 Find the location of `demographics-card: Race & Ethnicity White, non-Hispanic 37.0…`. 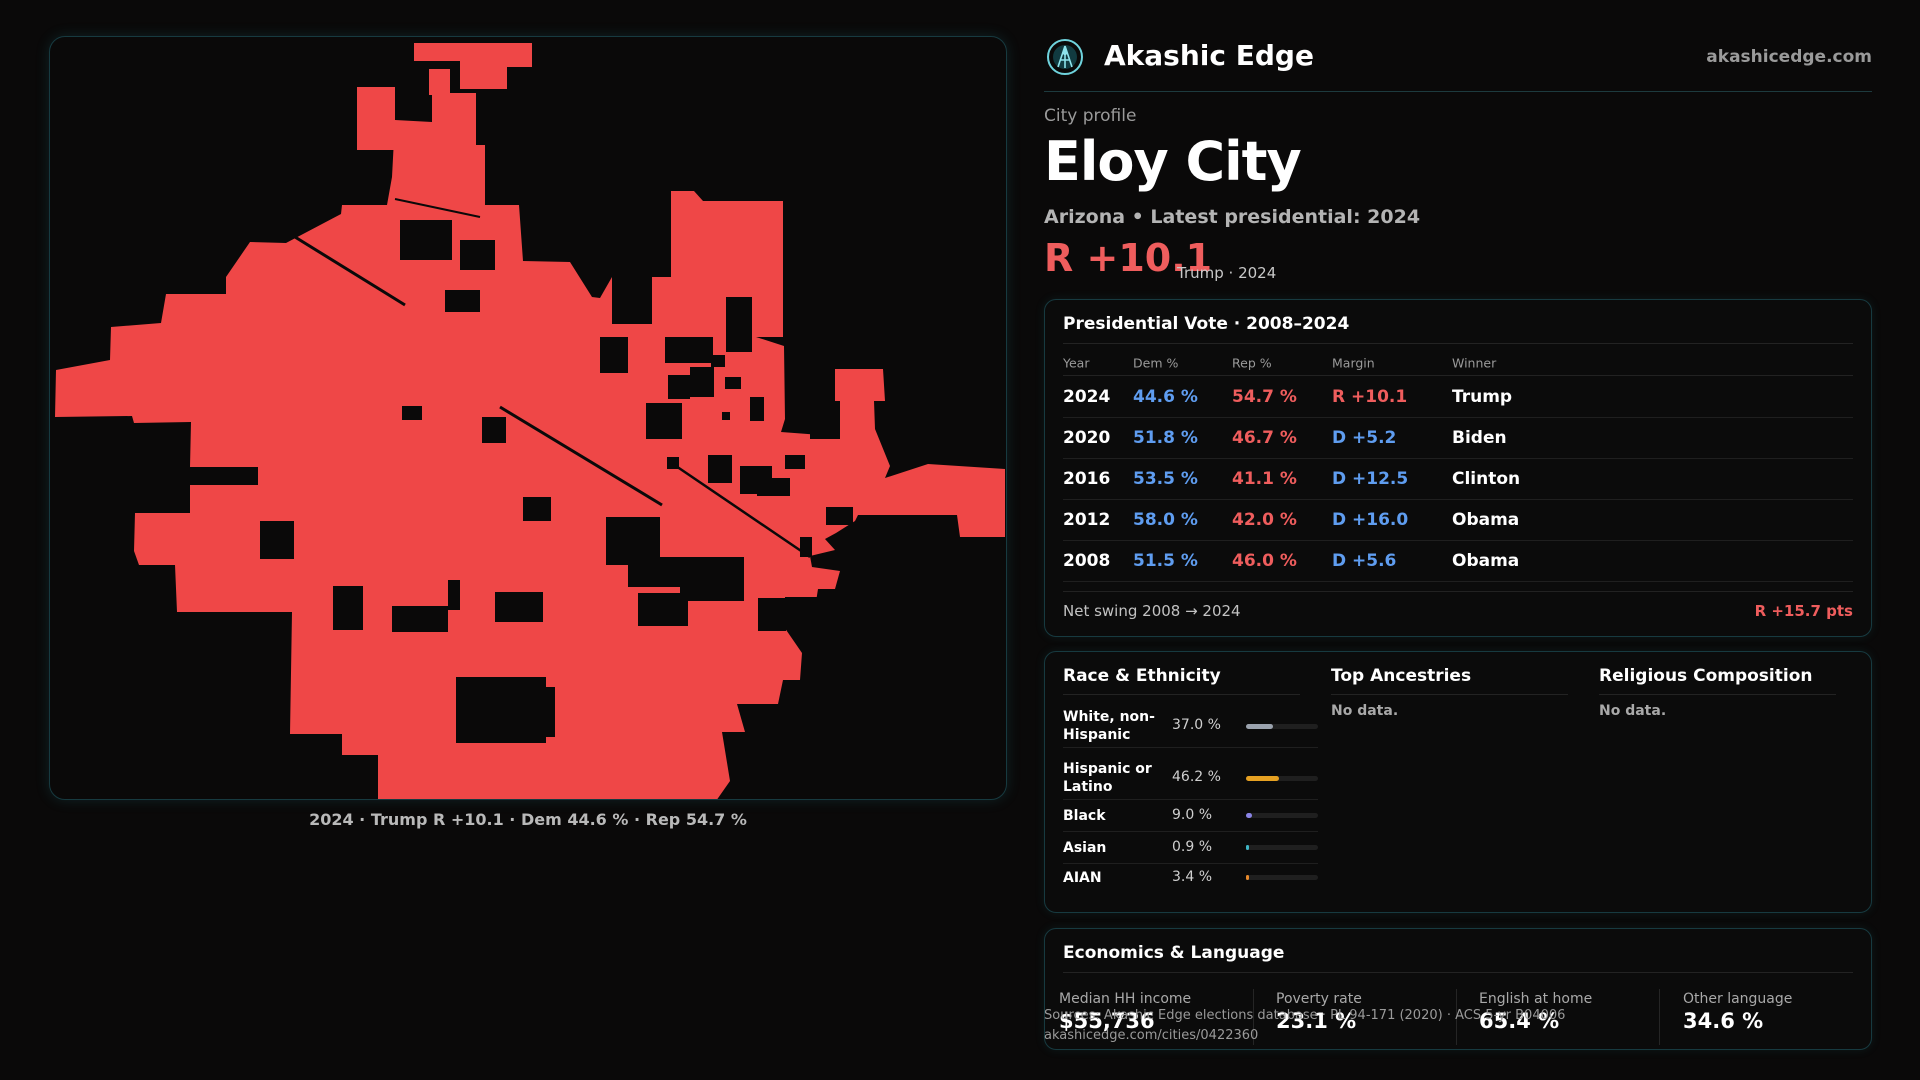

demographics-card: Race & Ethnicity White, non-Hispanic 37.0… is located at coordinates (1458, 782).